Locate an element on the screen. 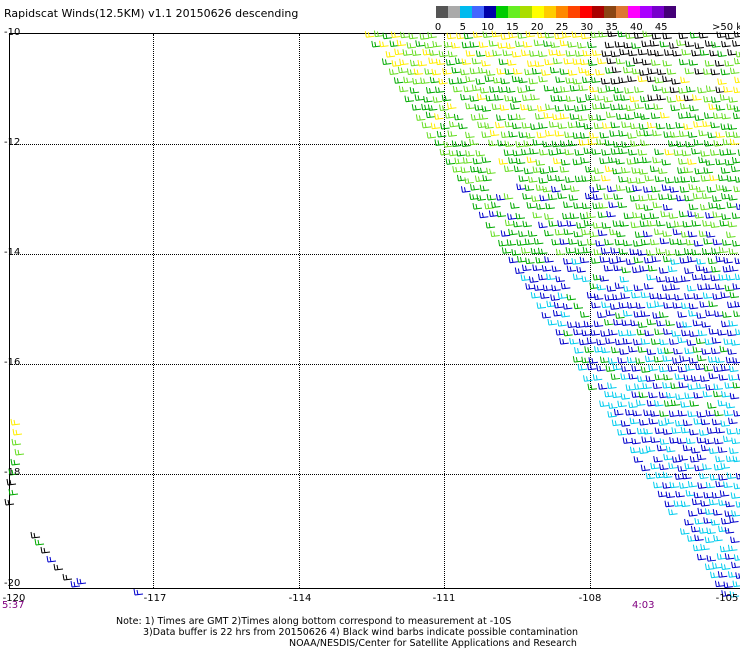 This screenshot has height=650, width=740. time-label-left: 5:37 is located at coordinates (13, 605).